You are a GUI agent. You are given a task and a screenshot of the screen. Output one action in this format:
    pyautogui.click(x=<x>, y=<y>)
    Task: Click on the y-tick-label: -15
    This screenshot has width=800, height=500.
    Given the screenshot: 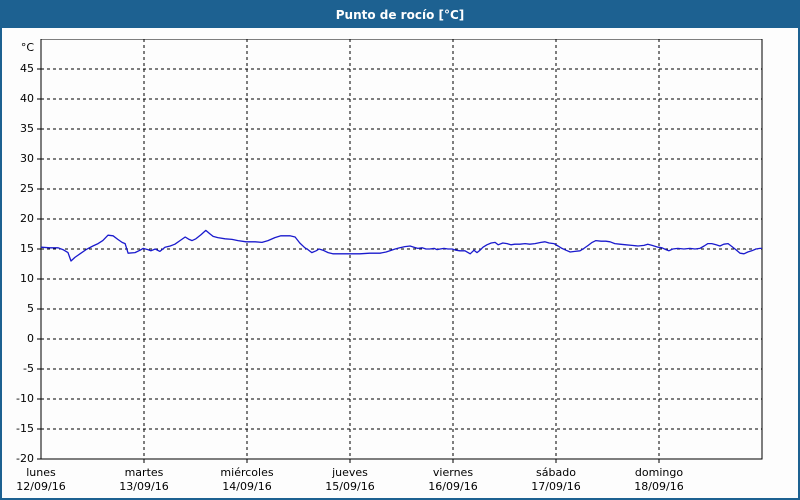 What is the action you would take?
    pyautogui.click(x=25, y=428)
    